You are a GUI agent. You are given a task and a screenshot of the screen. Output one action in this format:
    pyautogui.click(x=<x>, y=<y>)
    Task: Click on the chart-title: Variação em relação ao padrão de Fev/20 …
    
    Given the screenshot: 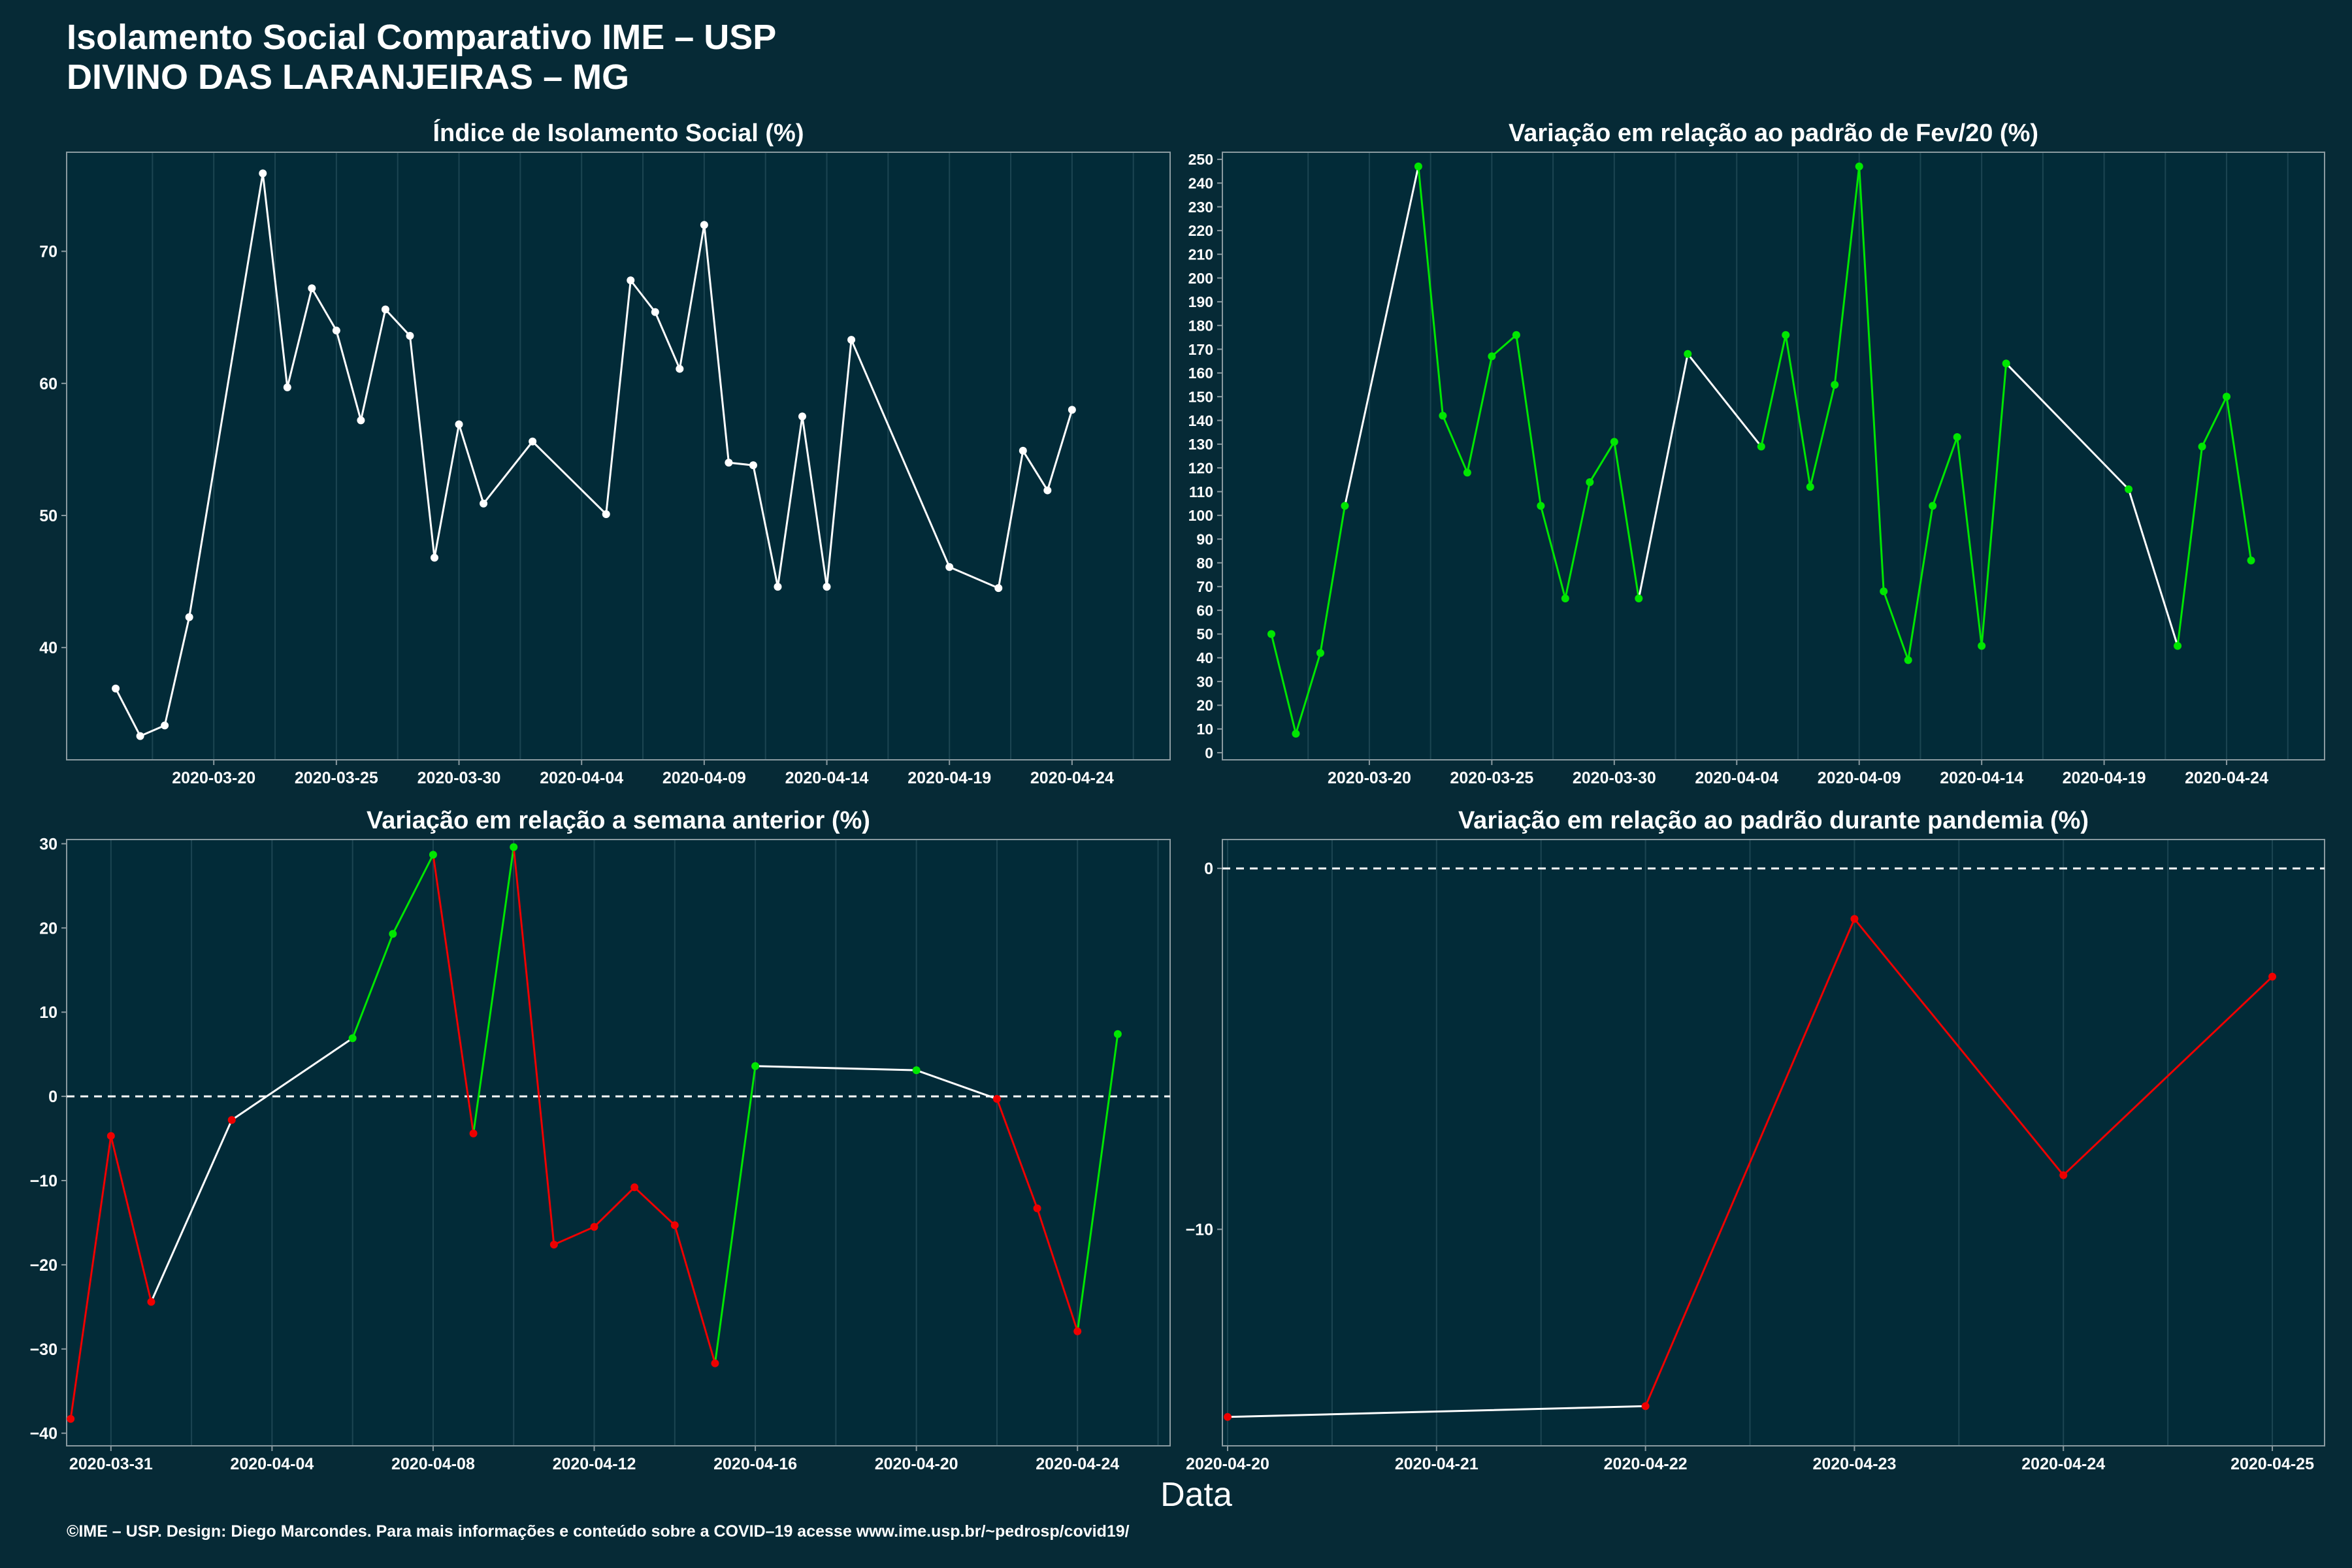 What is the action you would take?
    pyautogui.click(x=1773, y=133)
    